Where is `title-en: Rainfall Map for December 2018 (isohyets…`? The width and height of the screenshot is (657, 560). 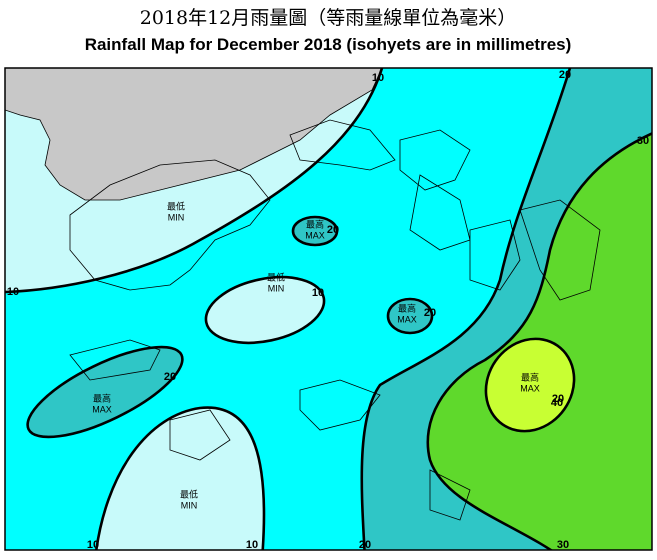 title-en: Rainfall Map for December 2018 (isohyets… is located at coordinates (328, 44).